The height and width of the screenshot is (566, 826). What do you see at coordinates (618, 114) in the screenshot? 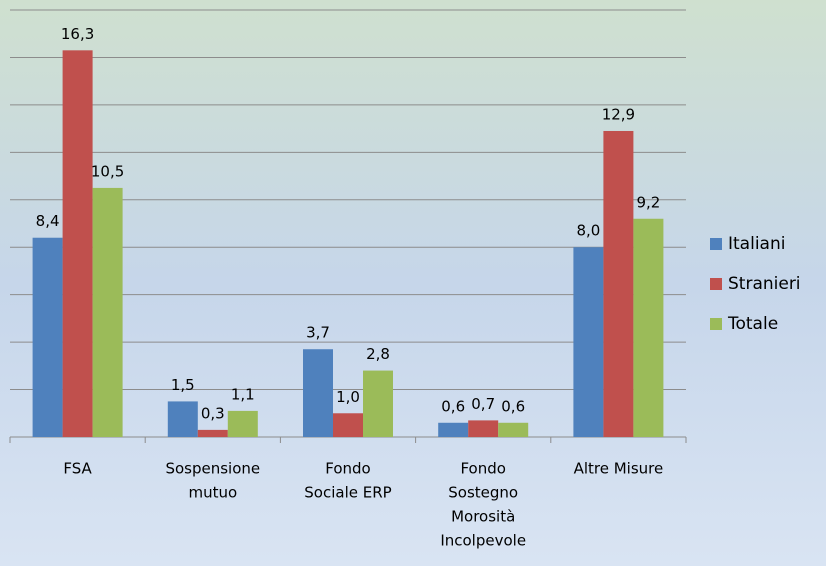
I see `value-label: 12,9` at bounding box center [618, 114].